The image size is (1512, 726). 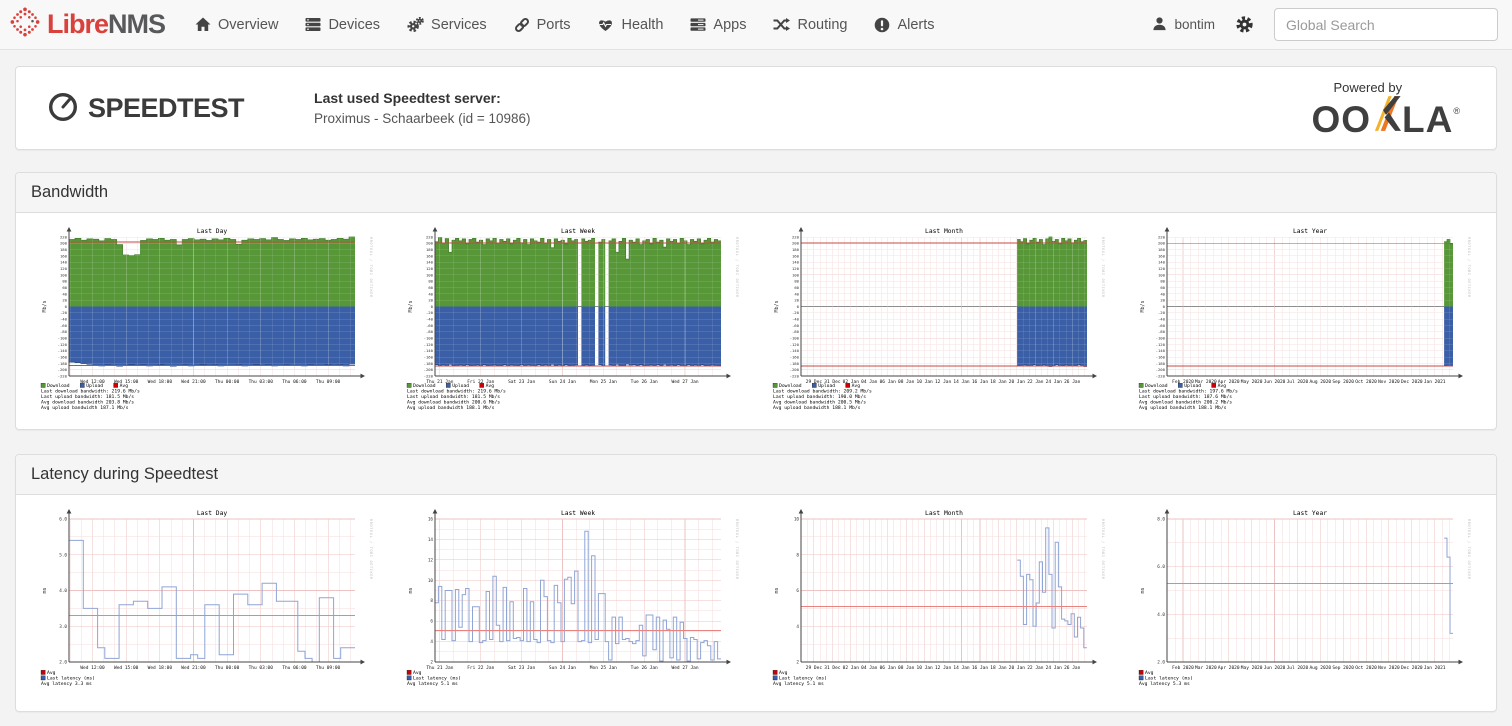 What do you see at coordinates (145, 108) in the screenshot?
I see `speedtest-logo: SPEEDTEST` at bounding box center [145, 108].